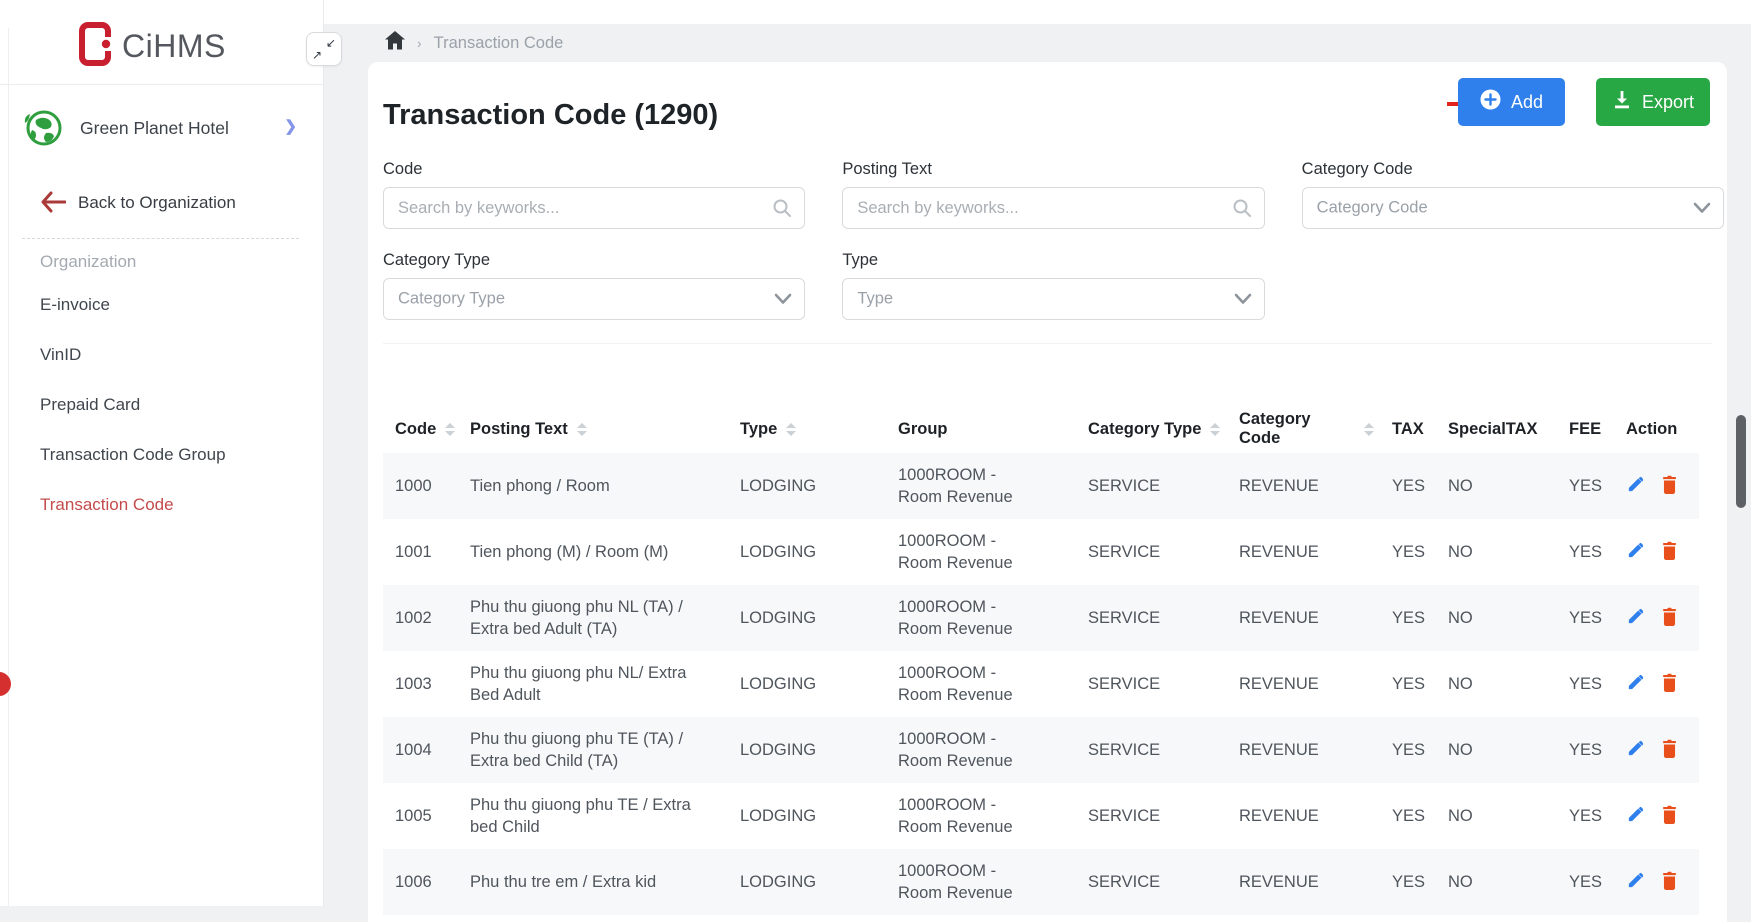 The height and width of the screenshot is (922, 1751). I want to click on column-header-label: Posting Text, so click(519, 428).